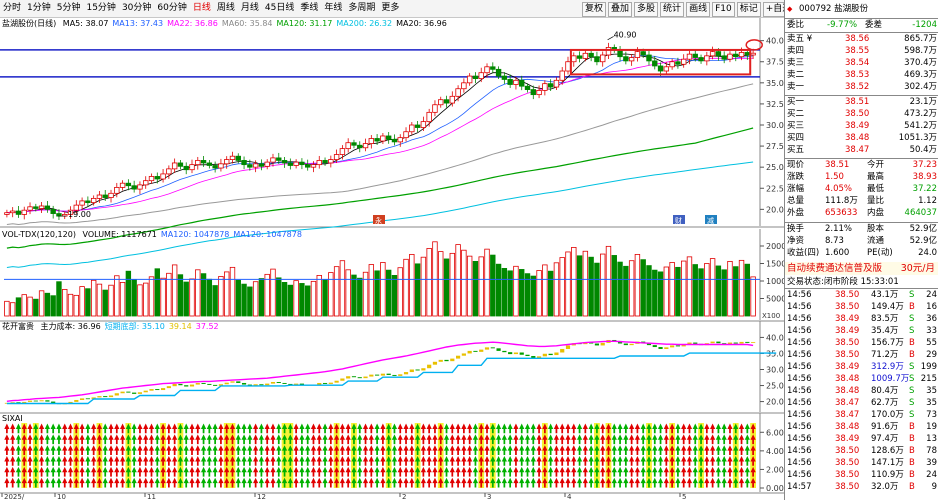 This screenshot has width=938, height=500. What do you see at coordinates (390, 8) in the screenshot?
I see `tab-13: 更多` at bounding box center [390, 8].